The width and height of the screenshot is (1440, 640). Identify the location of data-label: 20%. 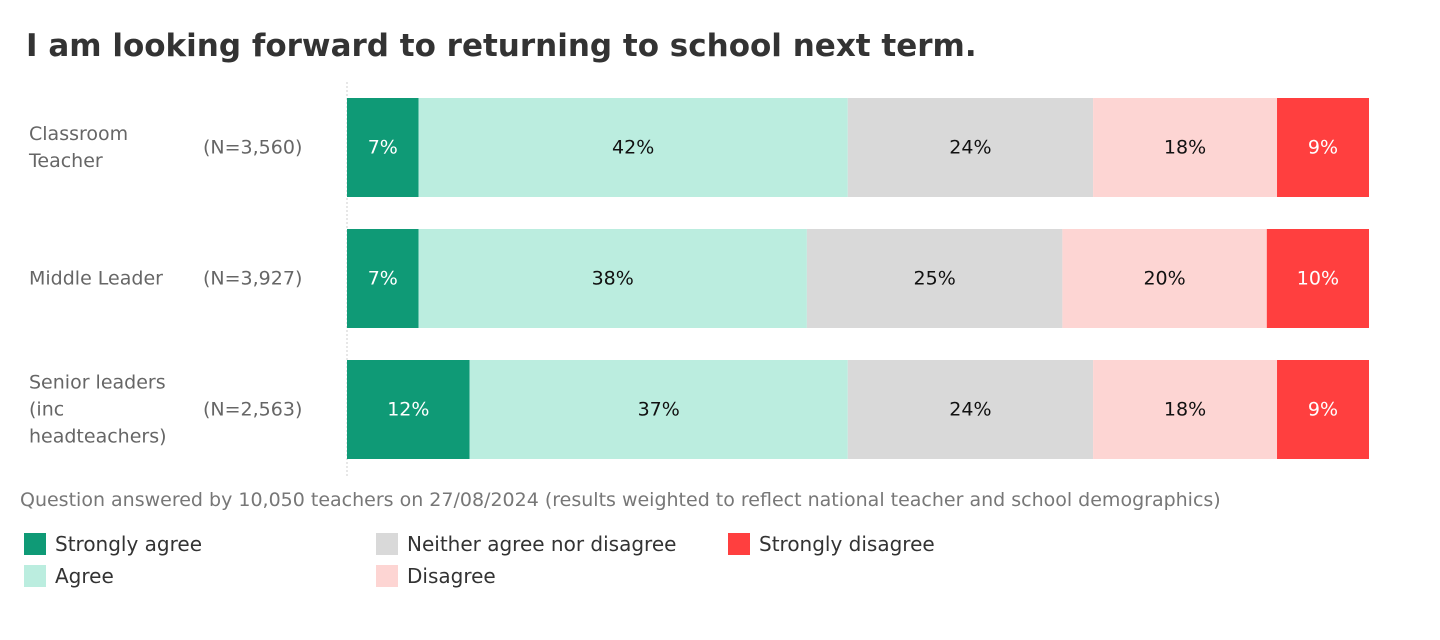
(1164, 279).